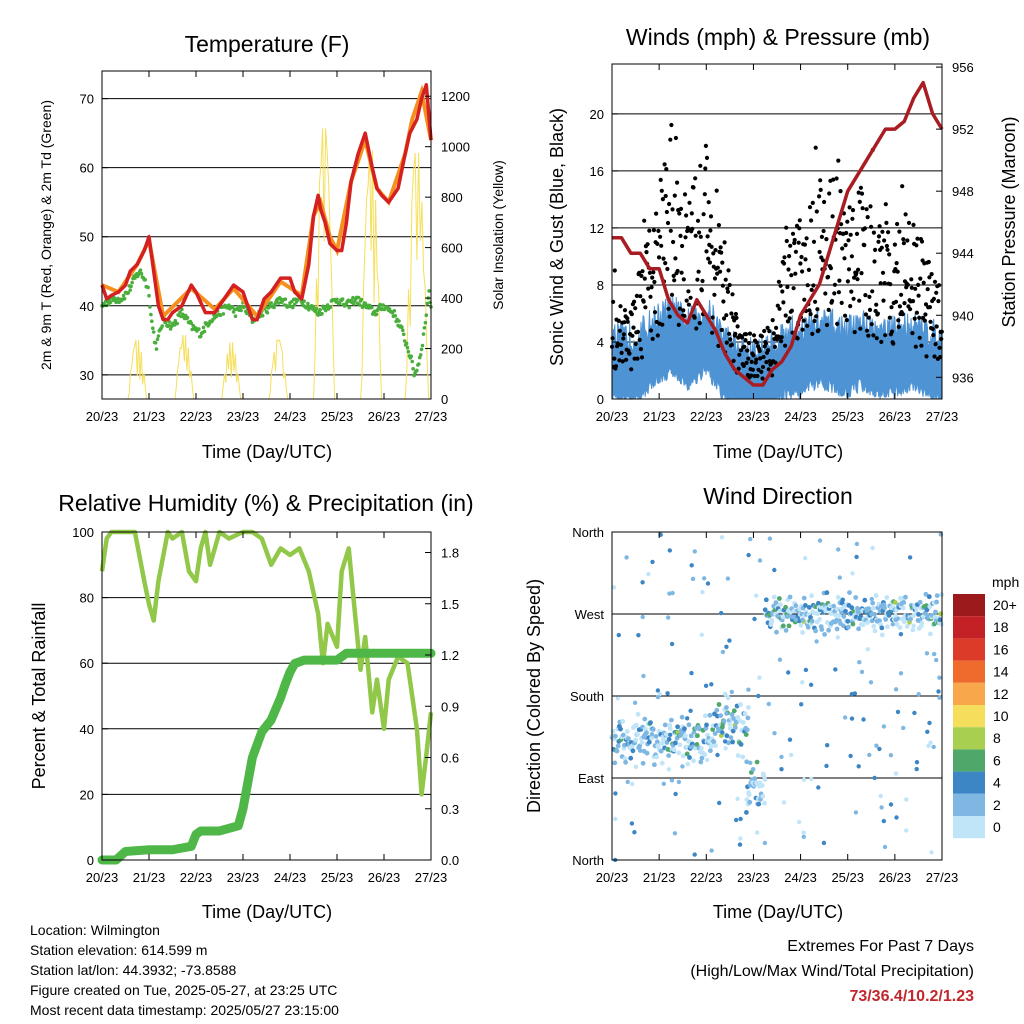 The width and height of the screenshot is (1024, 1024). I want to click on extremes-values: 73/36.4/10.2/1.23, so click(911, 996).